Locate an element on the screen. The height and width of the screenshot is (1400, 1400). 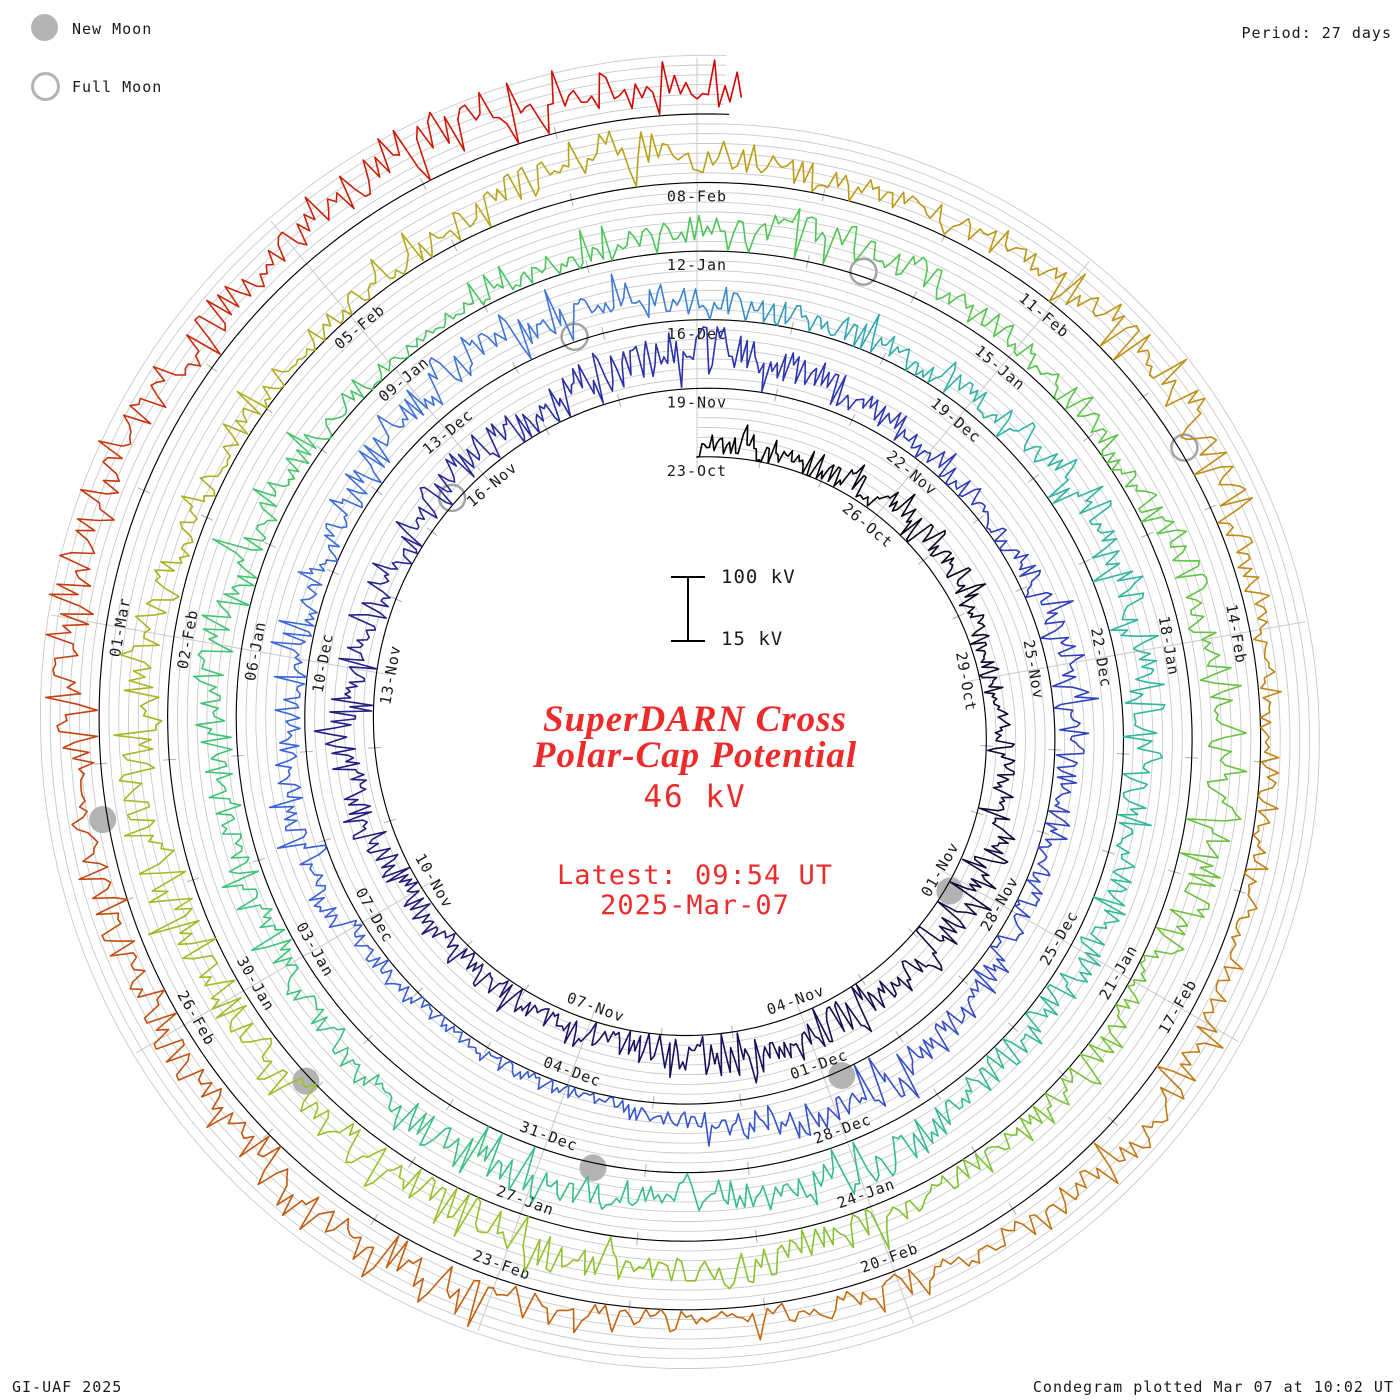
radial-spoke is located at coordinates (284, 967).